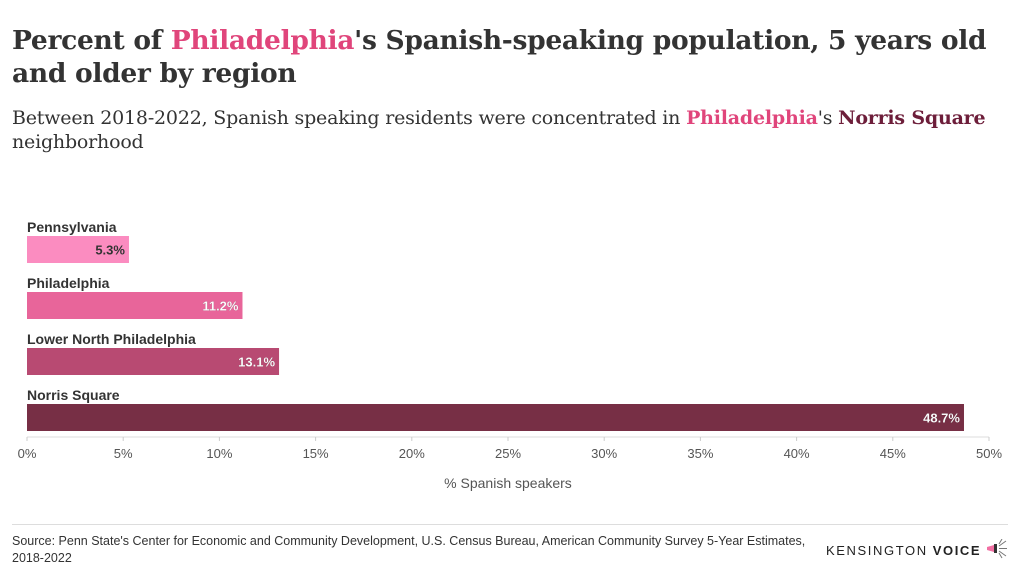 The height and width of the screenshot is (579, 1020). Describe the element at coordinates (604, 453) in the screenshot. I see `x-tick-label-30: 30%` at that location.